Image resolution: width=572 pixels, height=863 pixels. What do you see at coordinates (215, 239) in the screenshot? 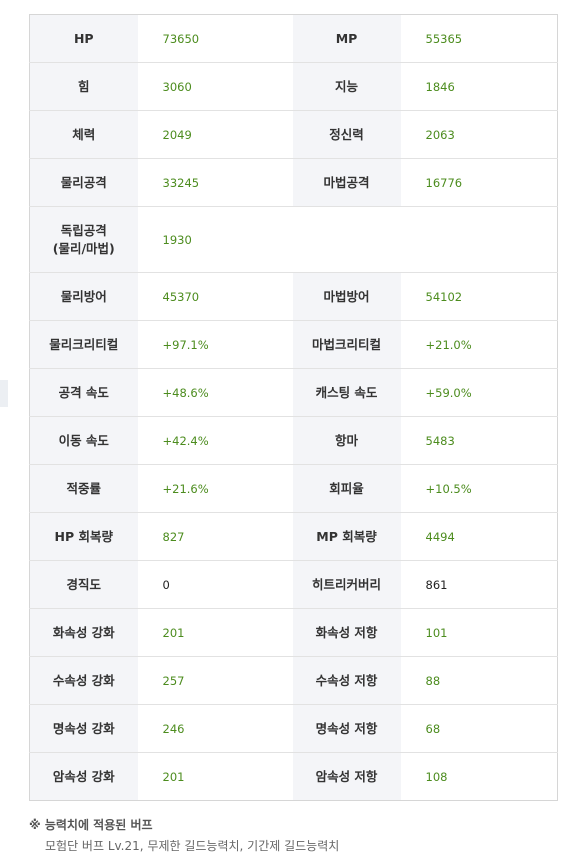
I see `stat-value-independent-attack: 1930` at bounding box center [215, 239].